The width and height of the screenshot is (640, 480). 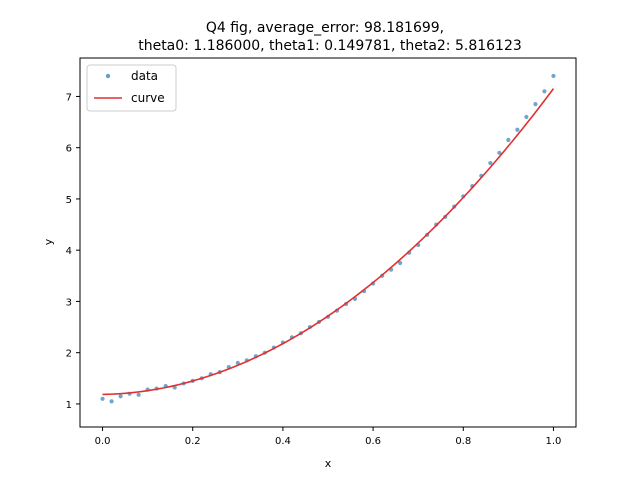 What do you see at coordinates (328, 437) in the screenshot?
I see `x-axis: 0.0 0.2 0.4 0.6 0.8 1.0` at bounding box center [328, 437].